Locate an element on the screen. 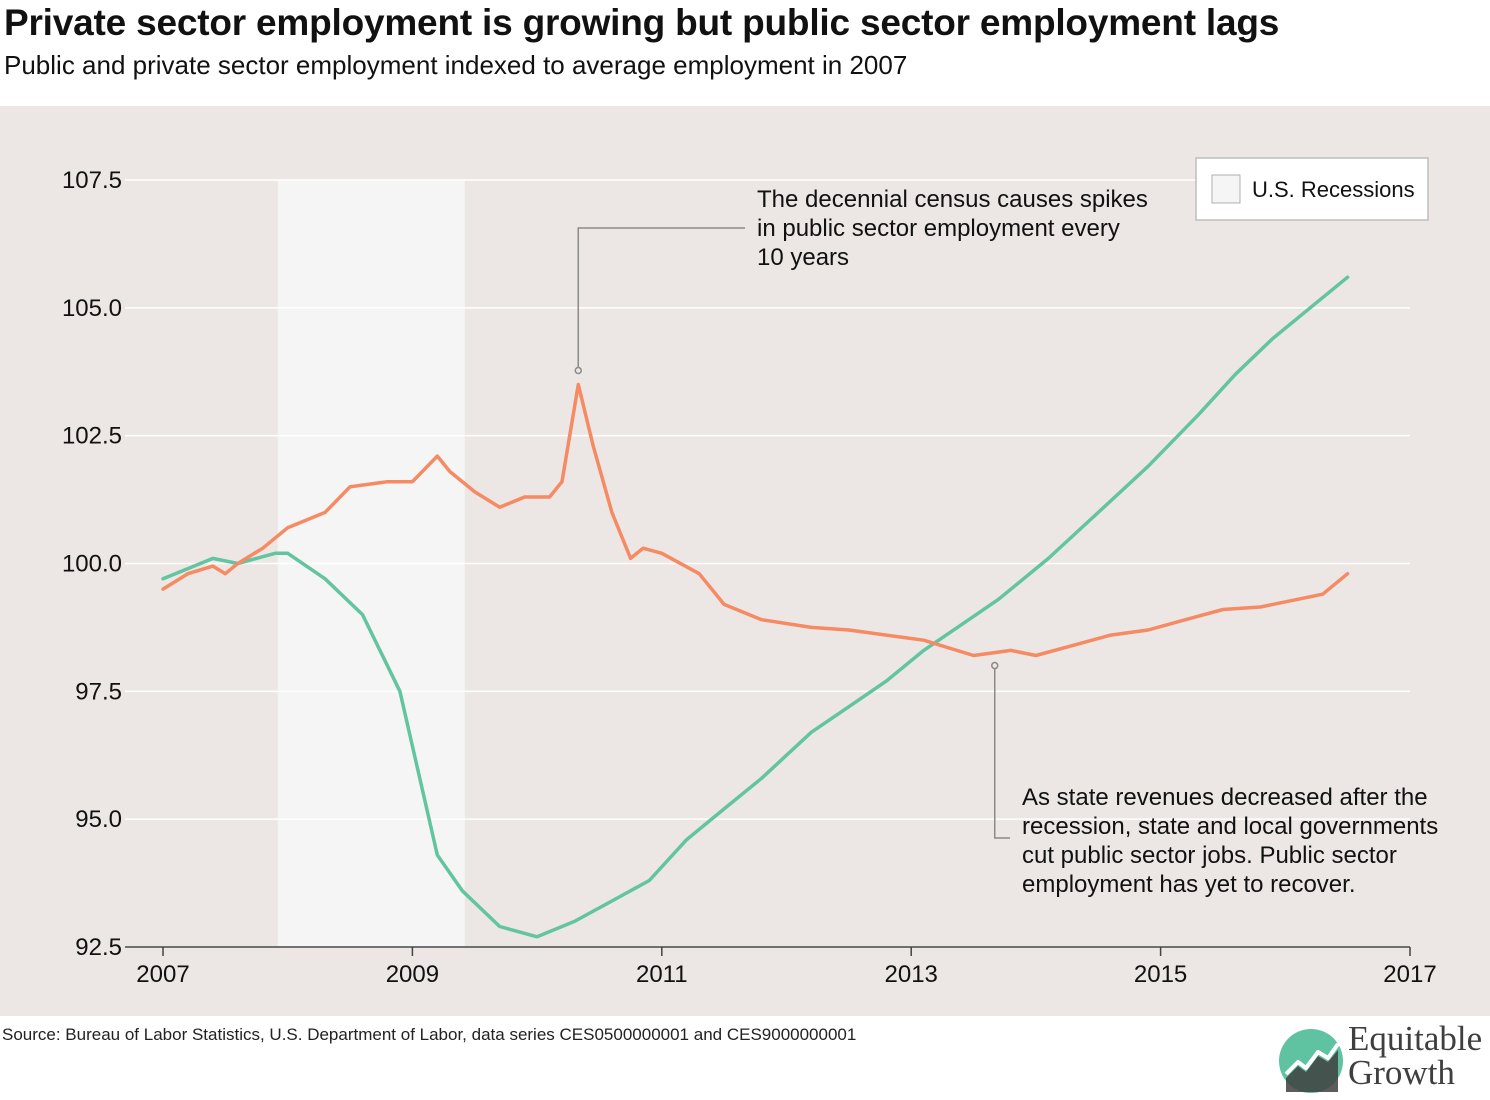 Image resolution: width=1490 pixels, height=1100 pixels. growth-chart-logo-icon is located at coordinates (1311, 1061).